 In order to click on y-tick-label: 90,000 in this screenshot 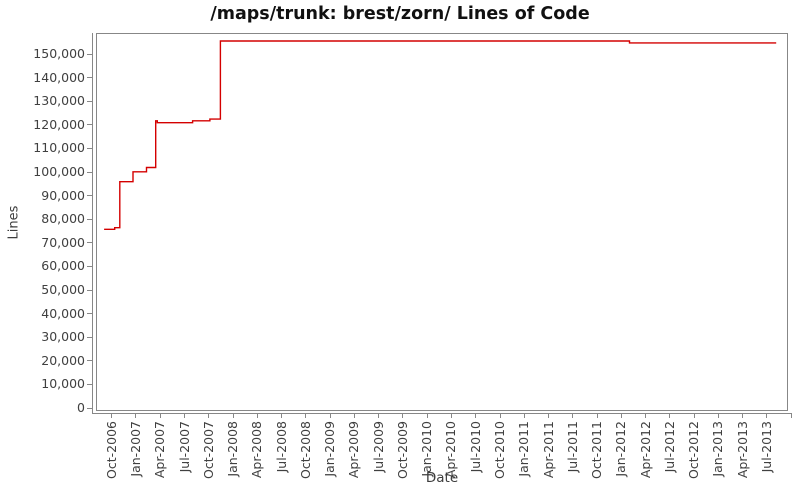, I will do `click(63, 195)`.